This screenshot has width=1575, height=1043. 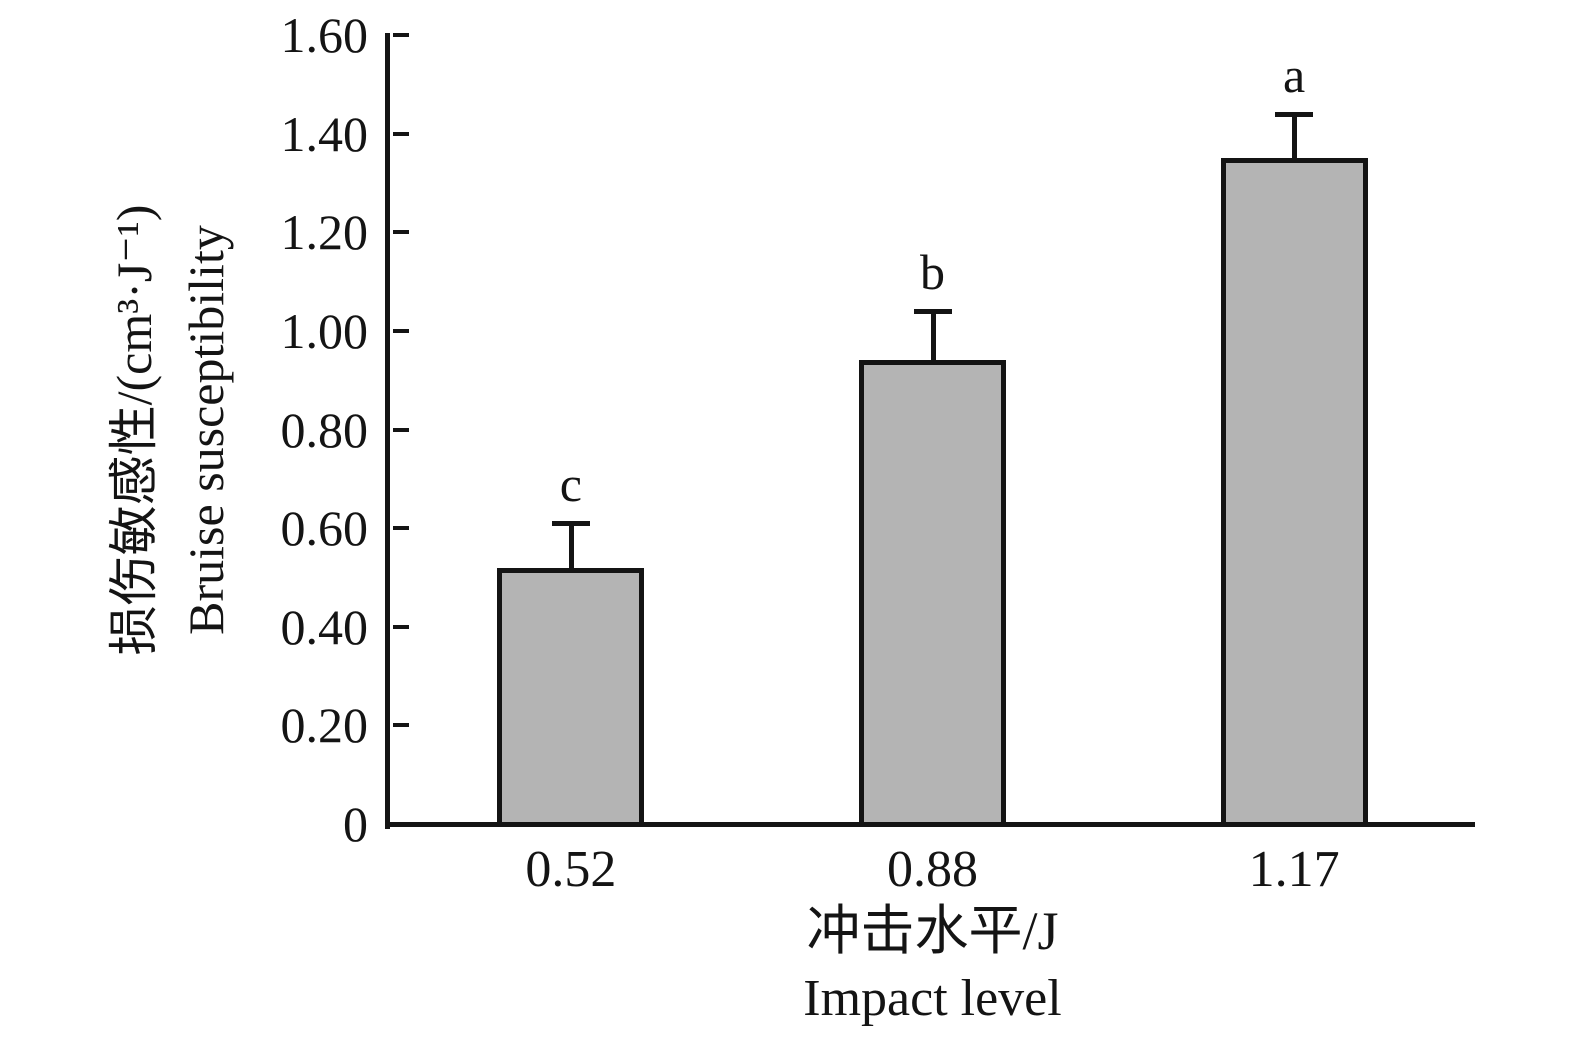 I want to click on x-tick-label: 0.88, so click(x=932, y=869).